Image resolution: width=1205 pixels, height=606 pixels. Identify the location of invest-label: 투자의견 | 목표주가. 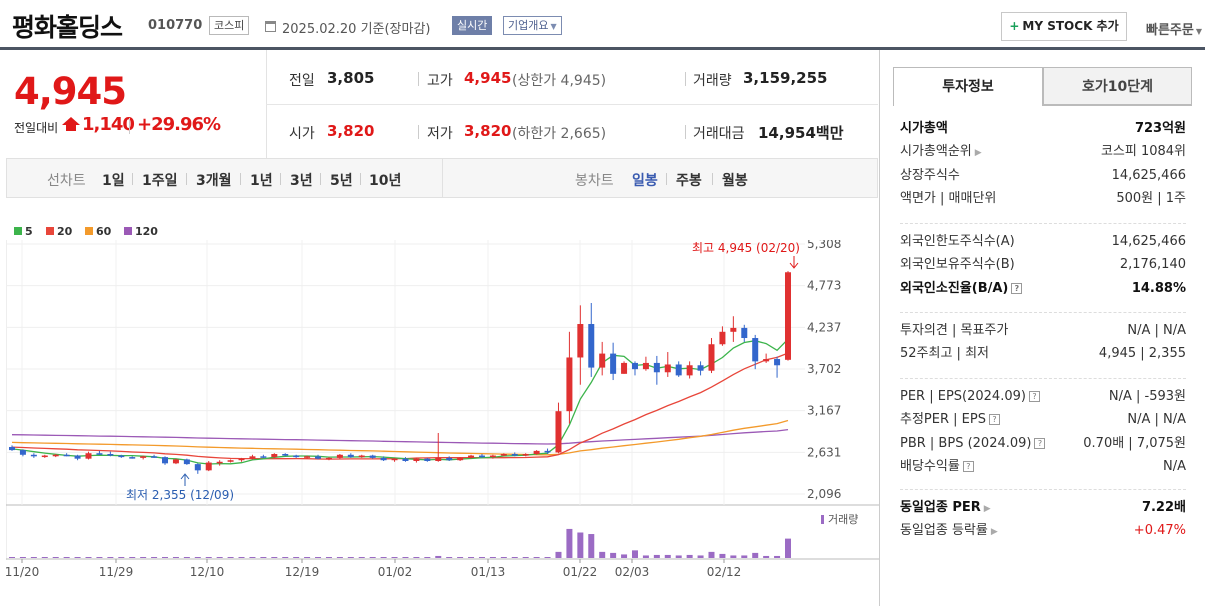
(954, 330).